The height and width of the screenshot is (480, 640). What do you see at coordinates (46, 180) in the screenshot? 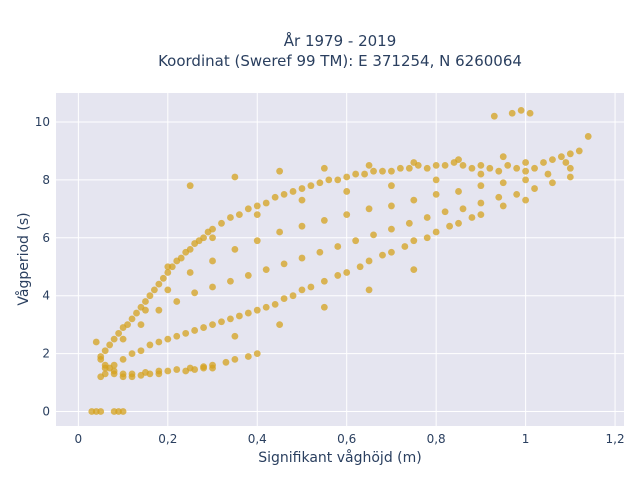
I see `y-tick-label: 8` at bounding box center [46, 180].